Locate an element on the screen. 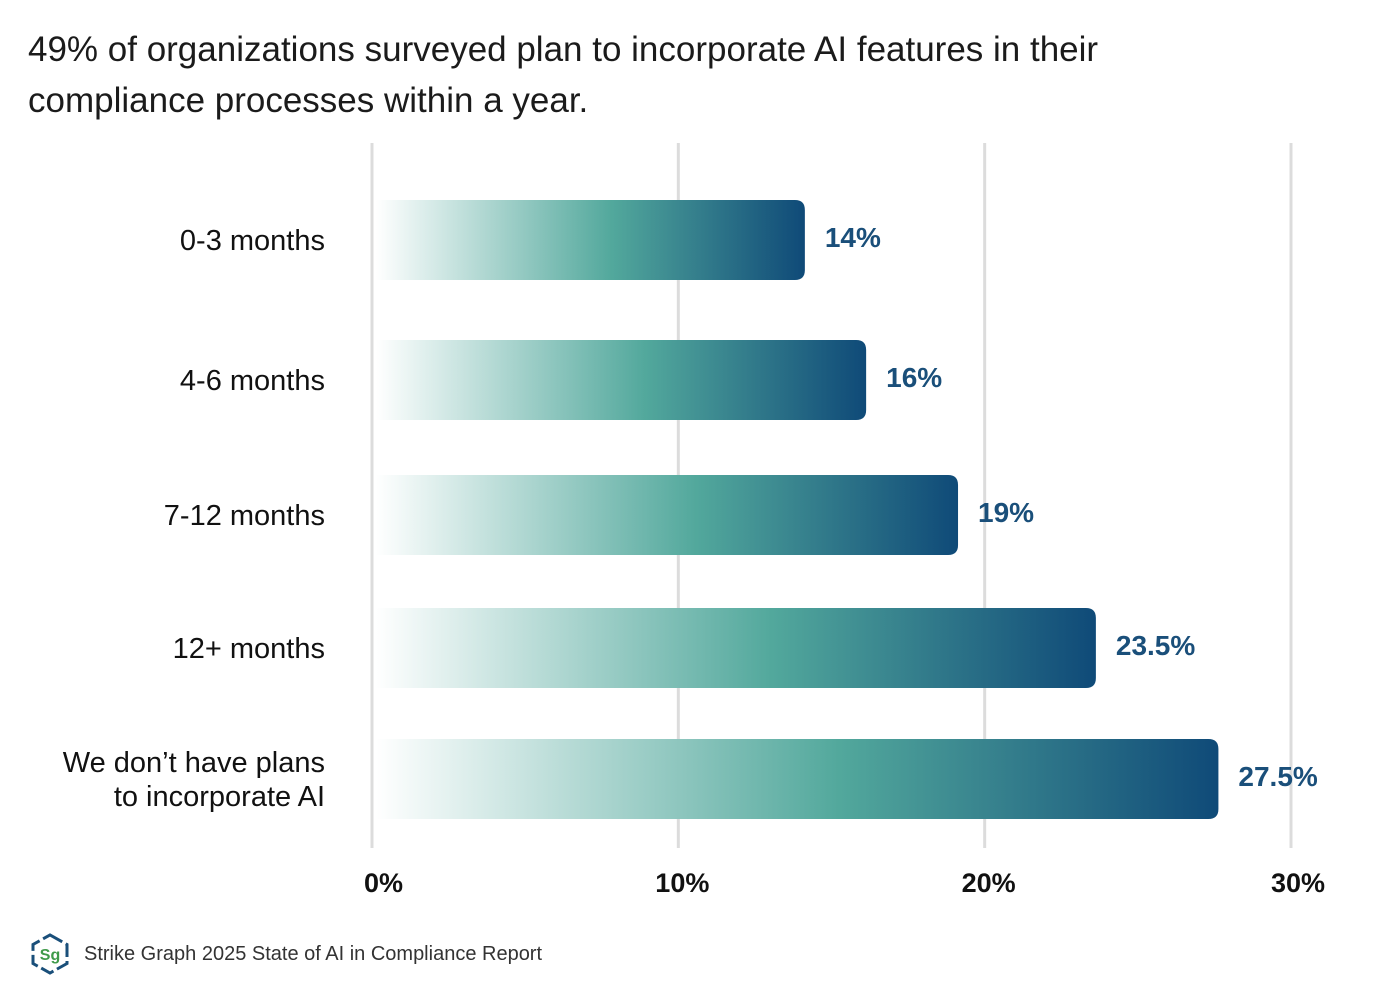  category-label: 7-12 months is located at coordinates (244, 516).